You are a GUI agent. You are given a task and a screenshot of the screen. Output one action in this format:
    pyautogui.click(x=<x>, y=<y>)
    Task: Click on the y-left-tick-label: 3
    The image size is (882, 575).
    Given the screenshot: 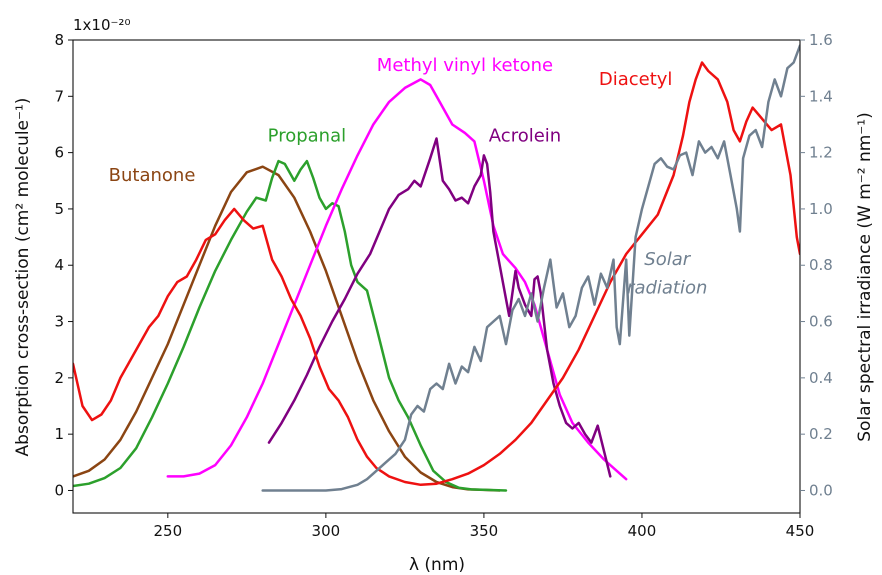 What is the action you would take?
    pyautogui.click(x=59, y=322)
    